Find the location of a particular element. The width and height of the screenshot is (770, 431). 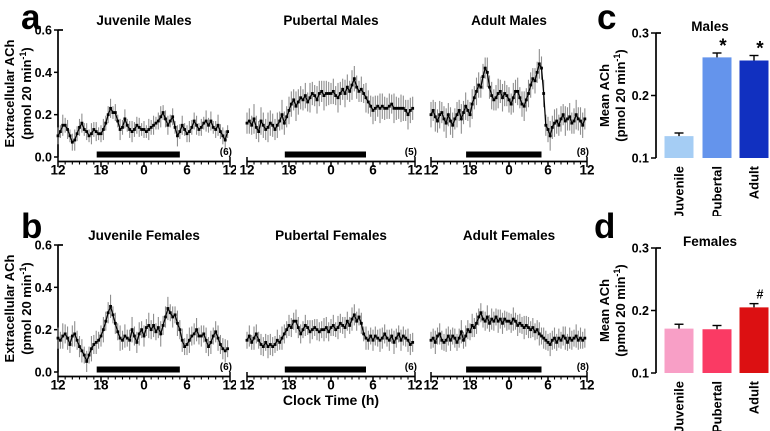

x-axis-title: Clock Time (h) is located at coordinates (331, 400).